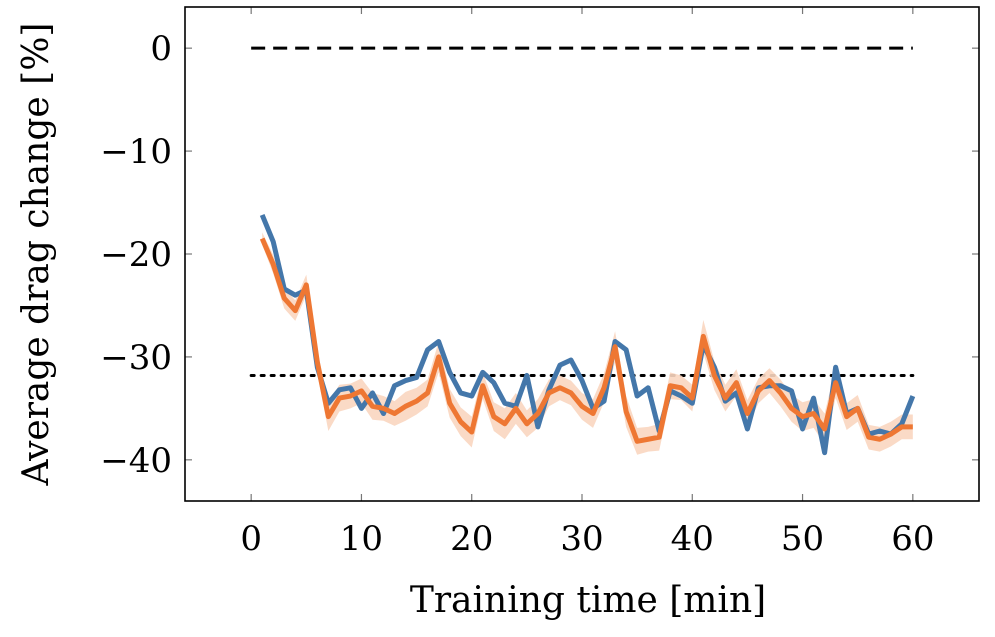 The image size is (995, 637). What do you see at coordinates (36, 255) in the screenshot?
I see `y-axis-label: Average drag change [%]` at bounding box center [36, 255].